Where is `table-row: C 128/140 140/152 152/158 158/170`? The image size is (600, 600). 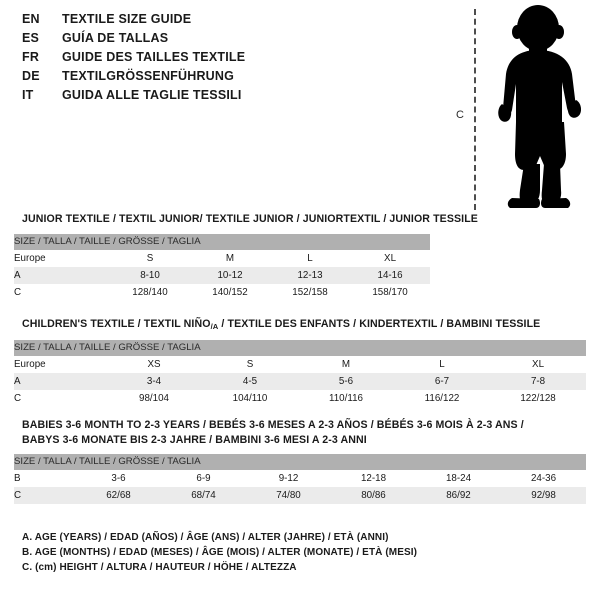 table-row: C 128/140 140/152 152/158 158/170 is located at coordinates (222, 292).